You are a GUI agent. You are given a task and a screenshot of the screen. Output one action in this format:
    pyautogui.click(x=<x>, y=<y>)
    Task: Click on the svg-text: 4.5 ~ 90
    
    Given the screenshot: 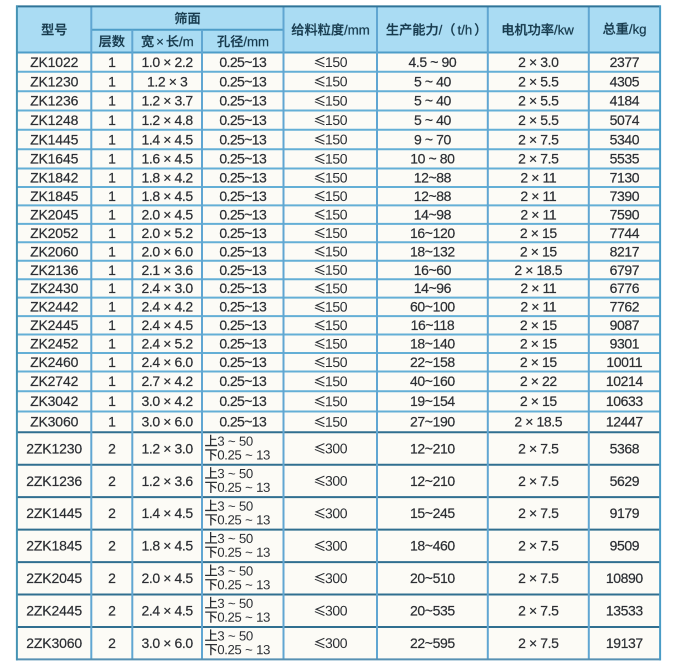 What is the action you would take?
    pyautogui.click(x=433, y=62)
    